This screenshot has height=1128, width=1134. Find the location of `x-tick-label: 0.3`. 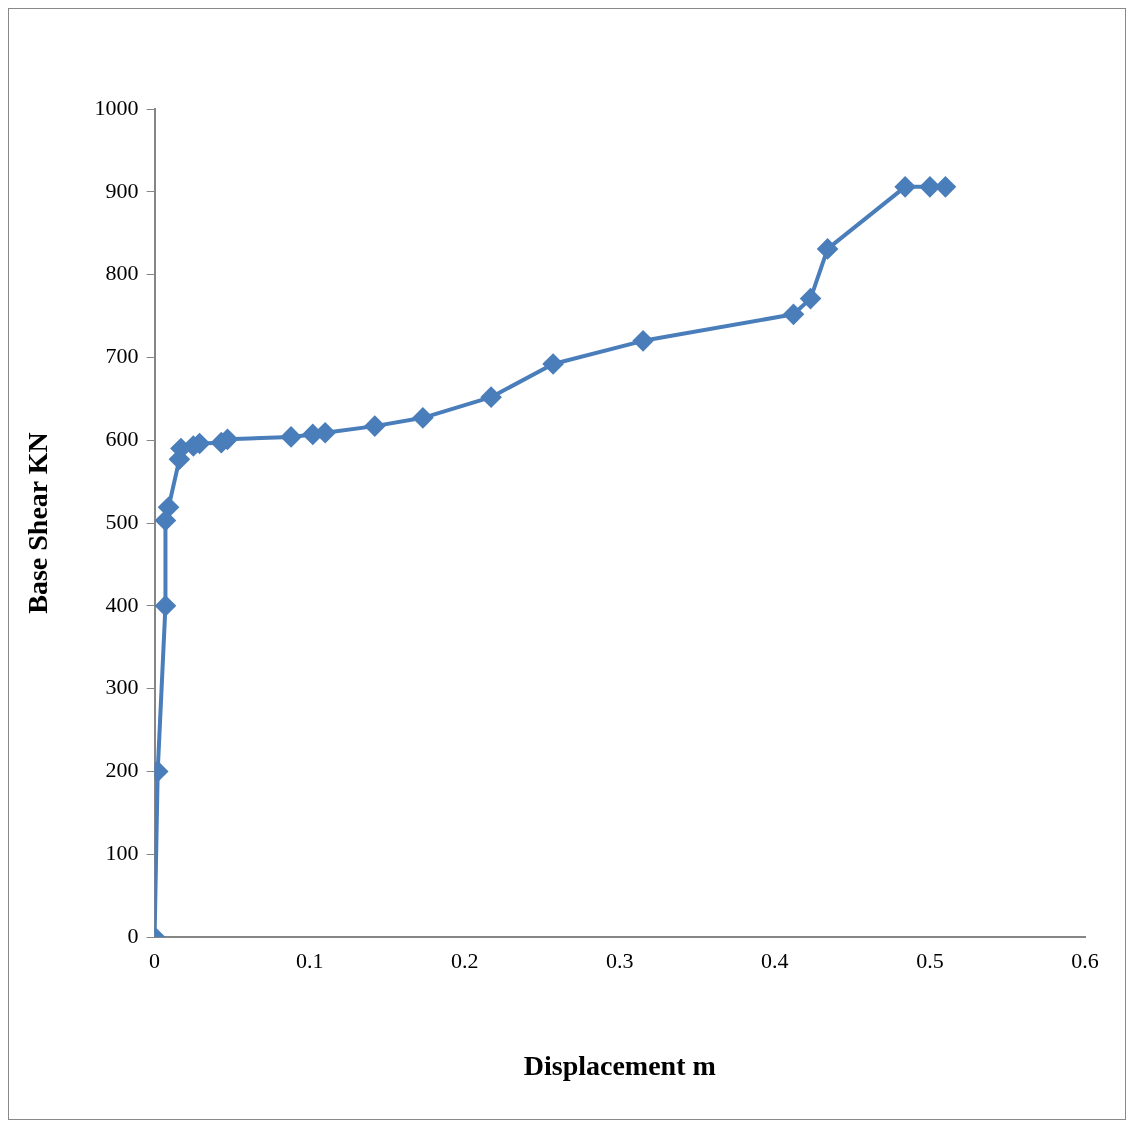

x-tick-label: 0.3 is located at coordinates (620, 960).